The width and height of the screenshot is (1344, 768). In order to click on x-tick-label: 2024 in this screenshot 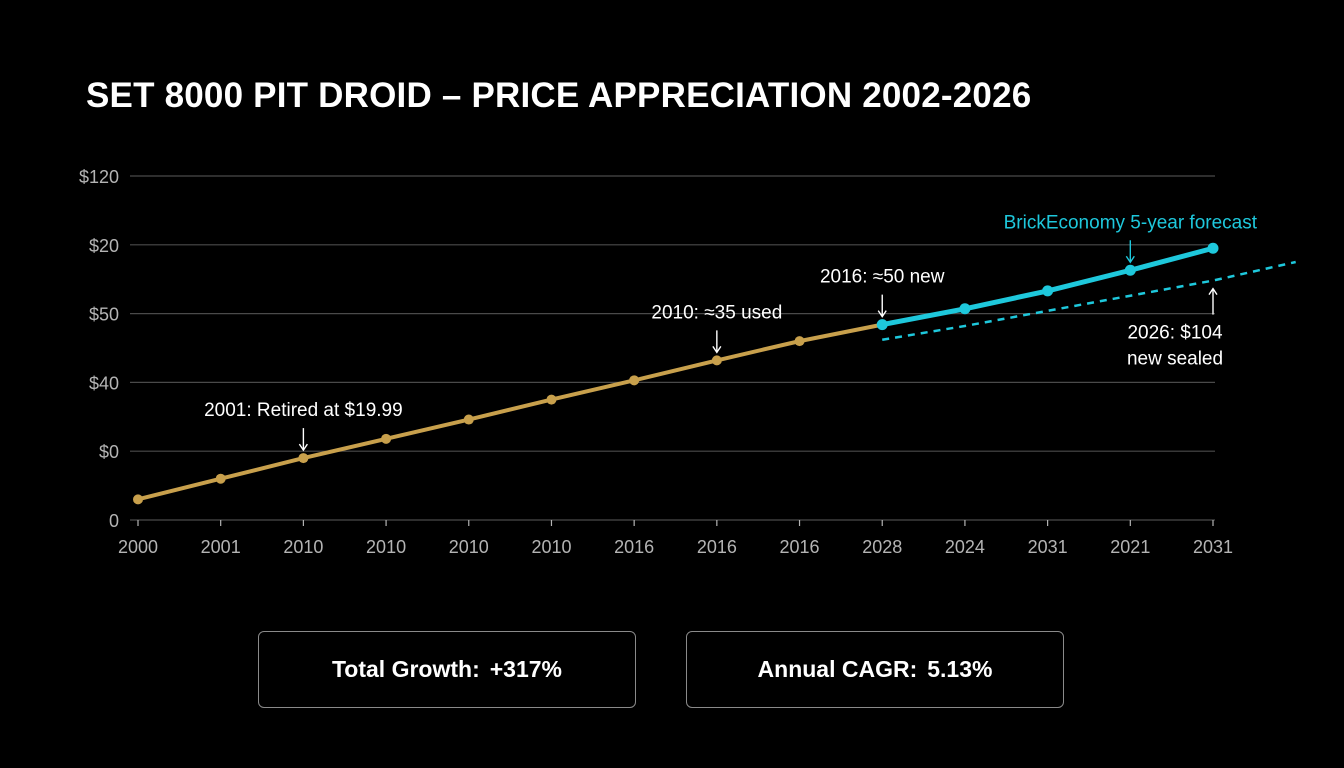, I will do `click(965, 547)`.